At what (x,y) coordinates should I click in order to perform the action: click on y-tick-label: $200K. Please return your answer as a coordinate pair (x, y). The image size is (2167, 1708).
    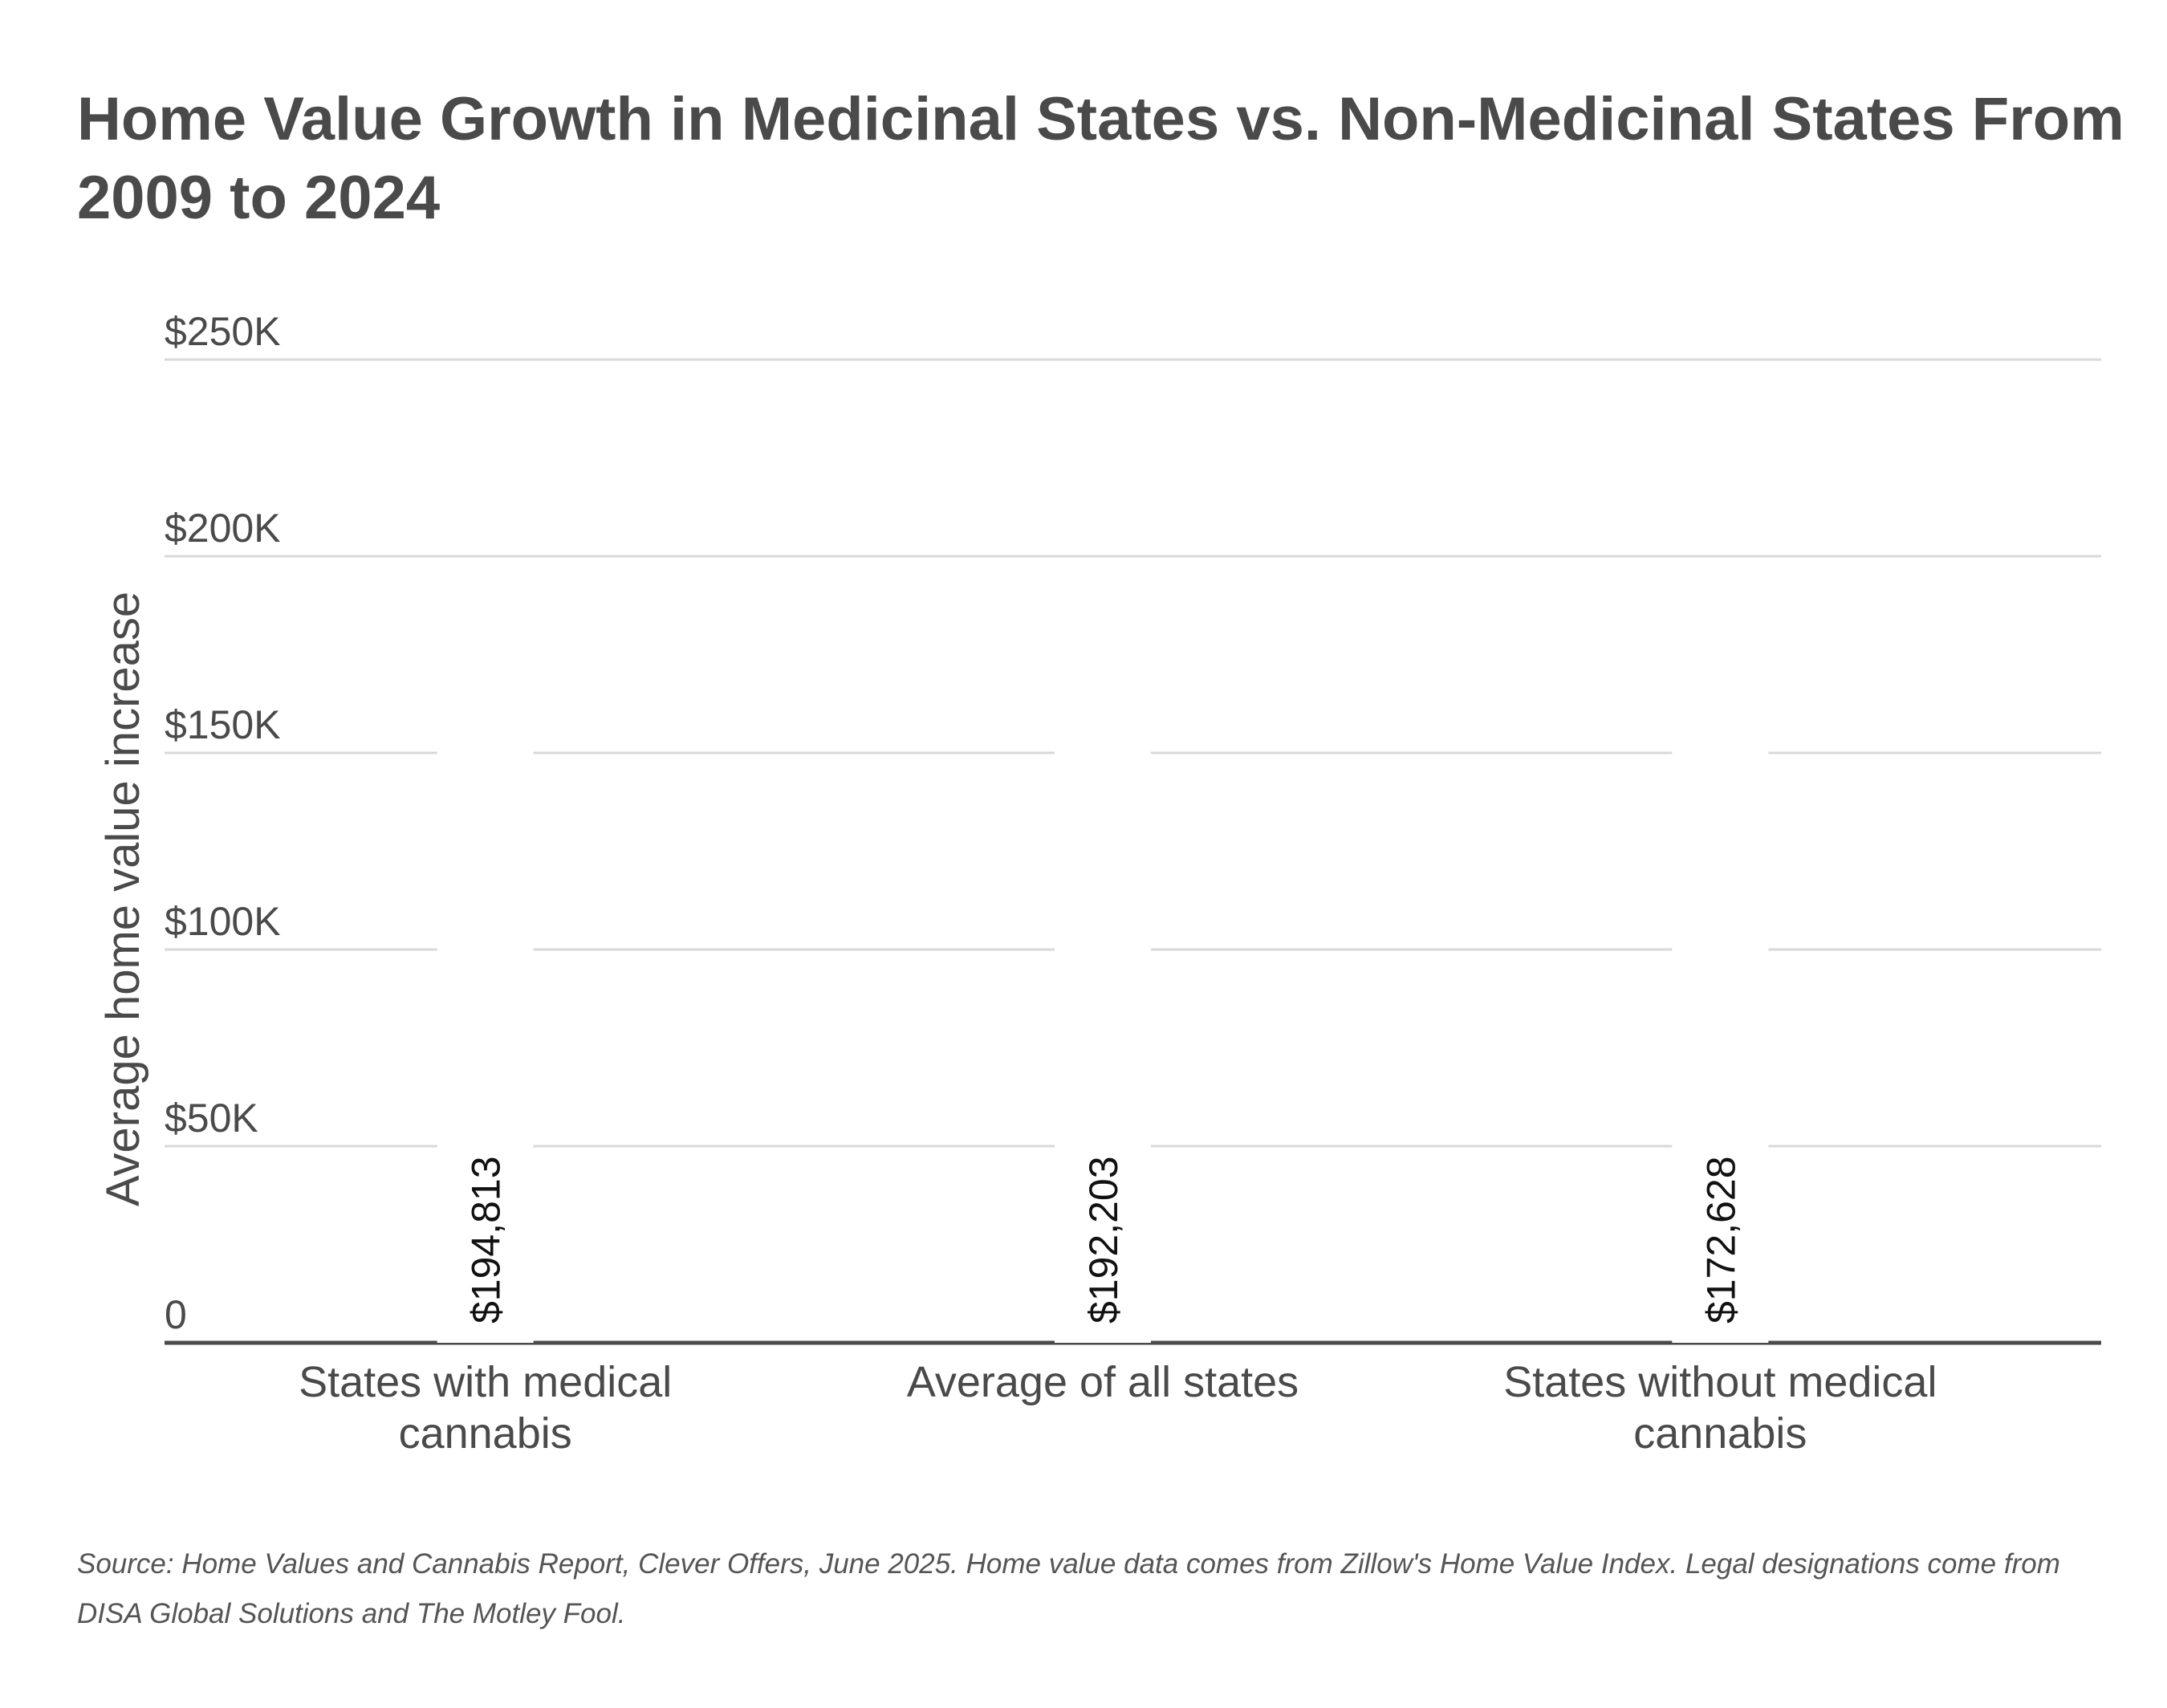
    Looking at the image, I should click on (223, 529).